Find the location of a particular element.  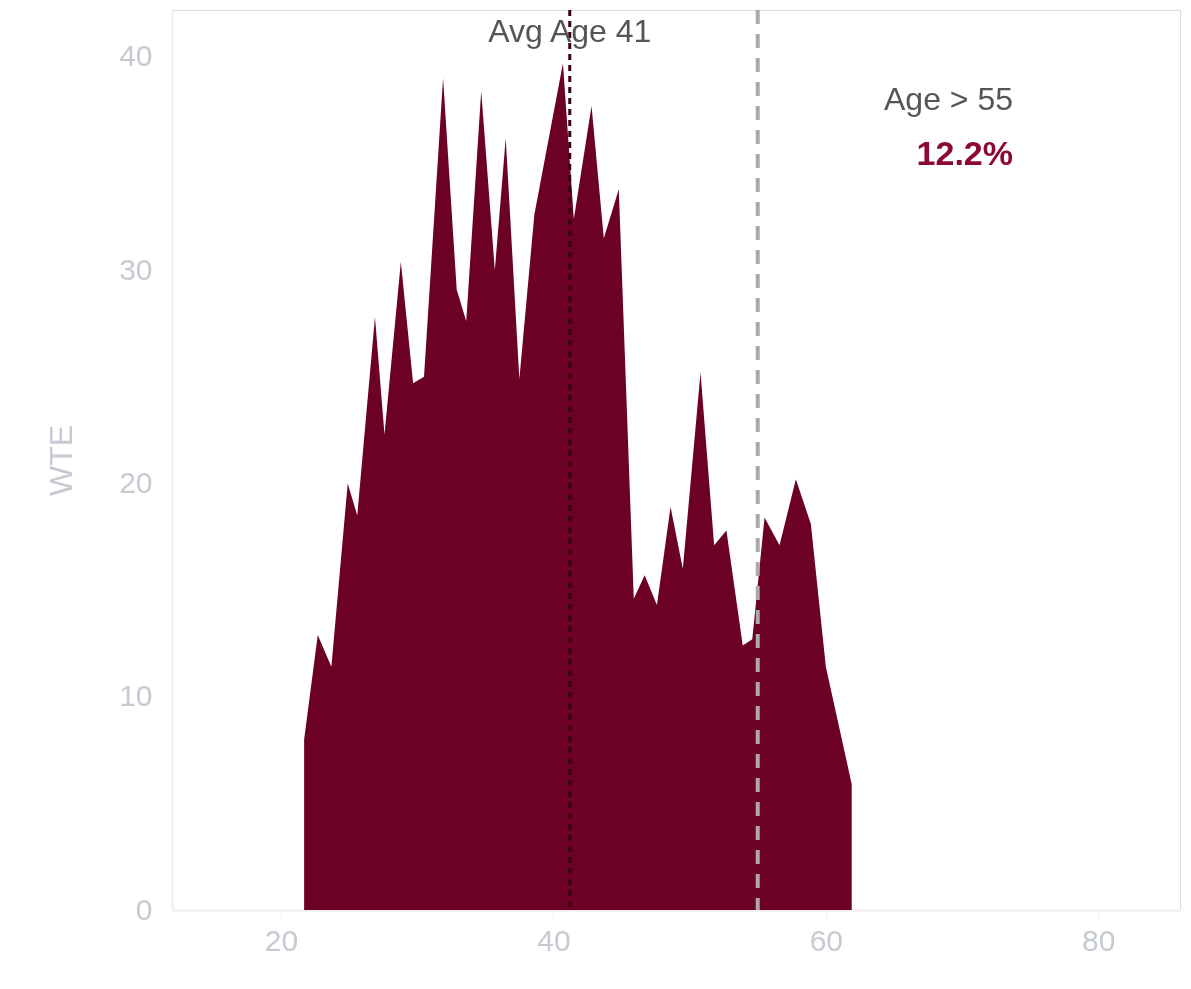

x-tick-label: 40 is located at coordinates (554, 940).